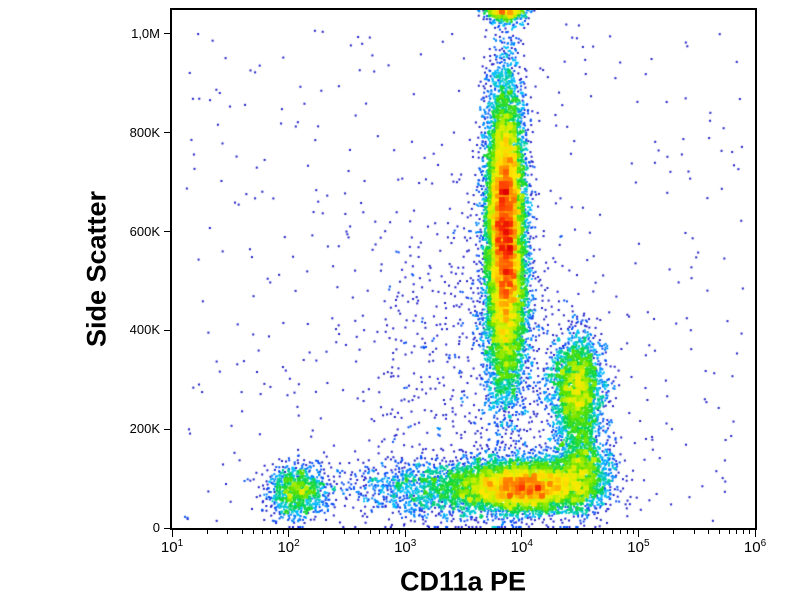  What do you see at coordinates (405, 547) in the screenshot?
I see `x-tick-label: 10³` at bounding box center [405, 547].